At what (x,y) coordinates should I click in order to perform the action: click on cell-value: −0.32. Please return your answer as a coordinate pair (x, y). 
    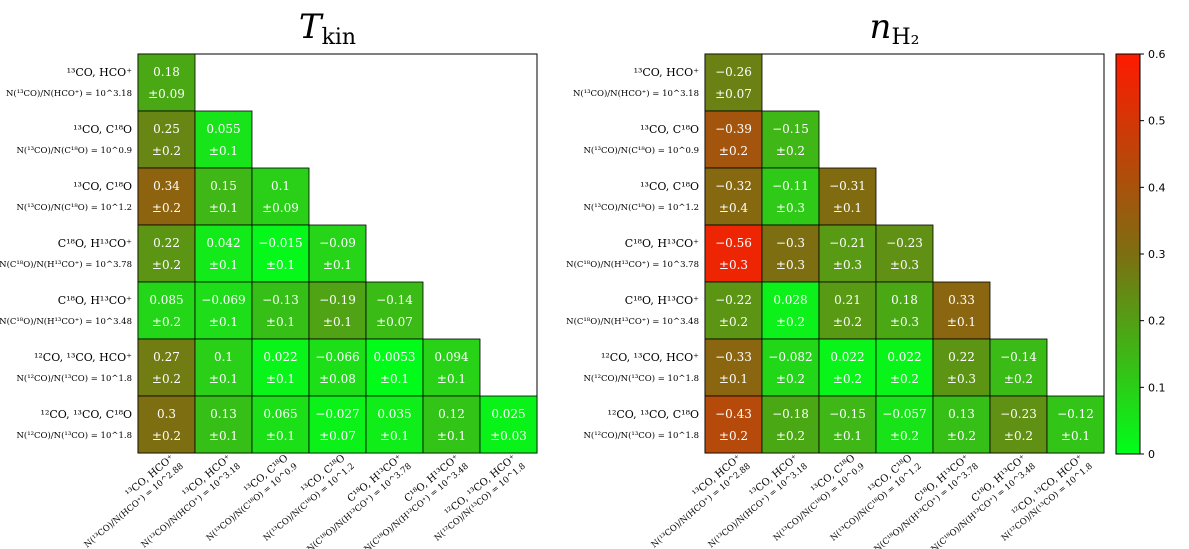
    Looking at the image, I should click on (733, 186).